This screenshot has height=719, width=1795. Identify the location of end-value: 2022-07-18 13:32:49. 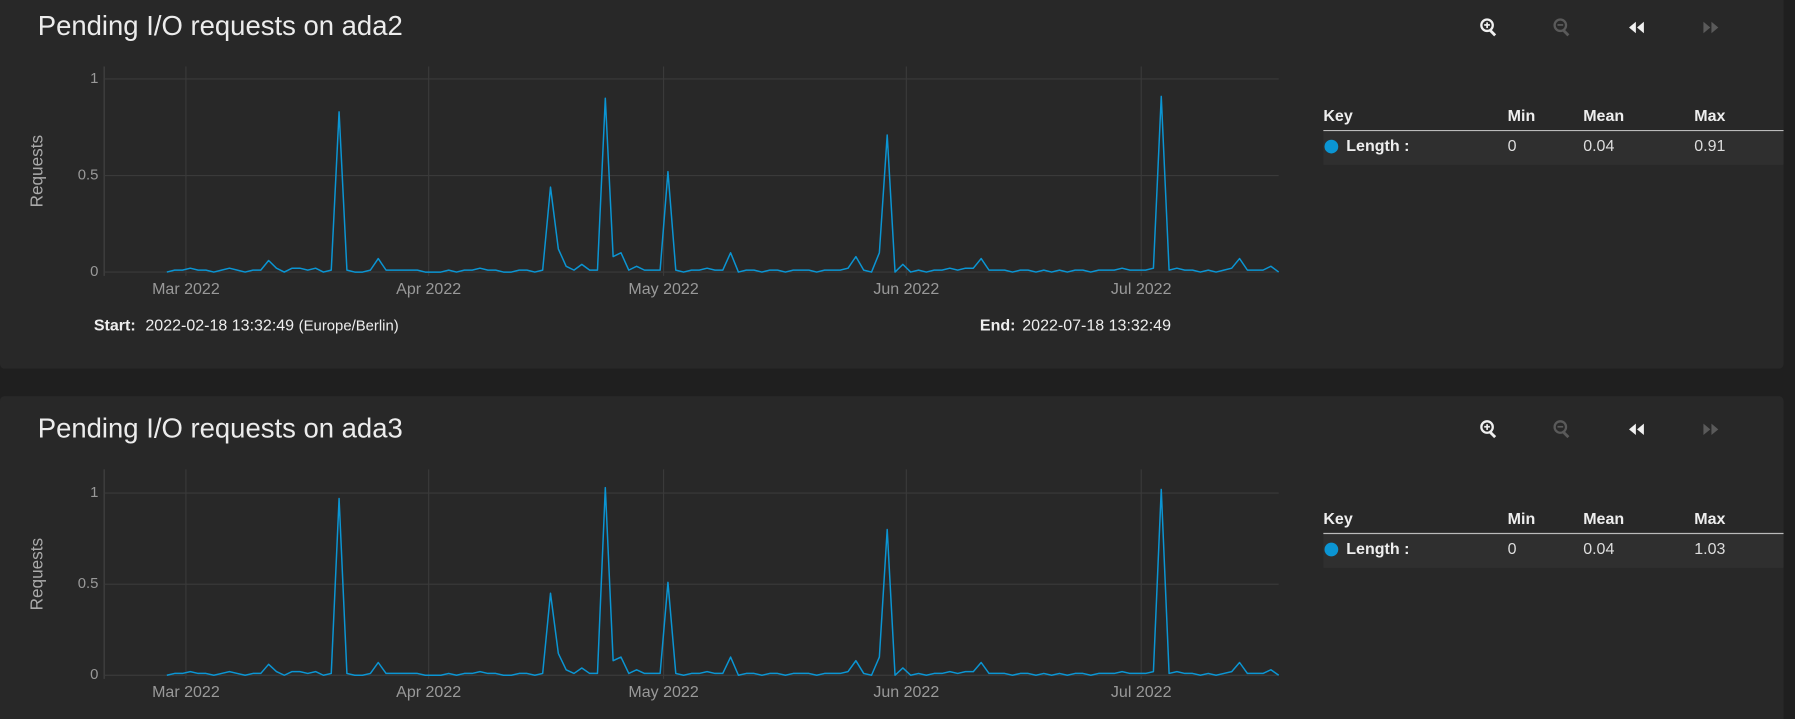
(1096, 326).